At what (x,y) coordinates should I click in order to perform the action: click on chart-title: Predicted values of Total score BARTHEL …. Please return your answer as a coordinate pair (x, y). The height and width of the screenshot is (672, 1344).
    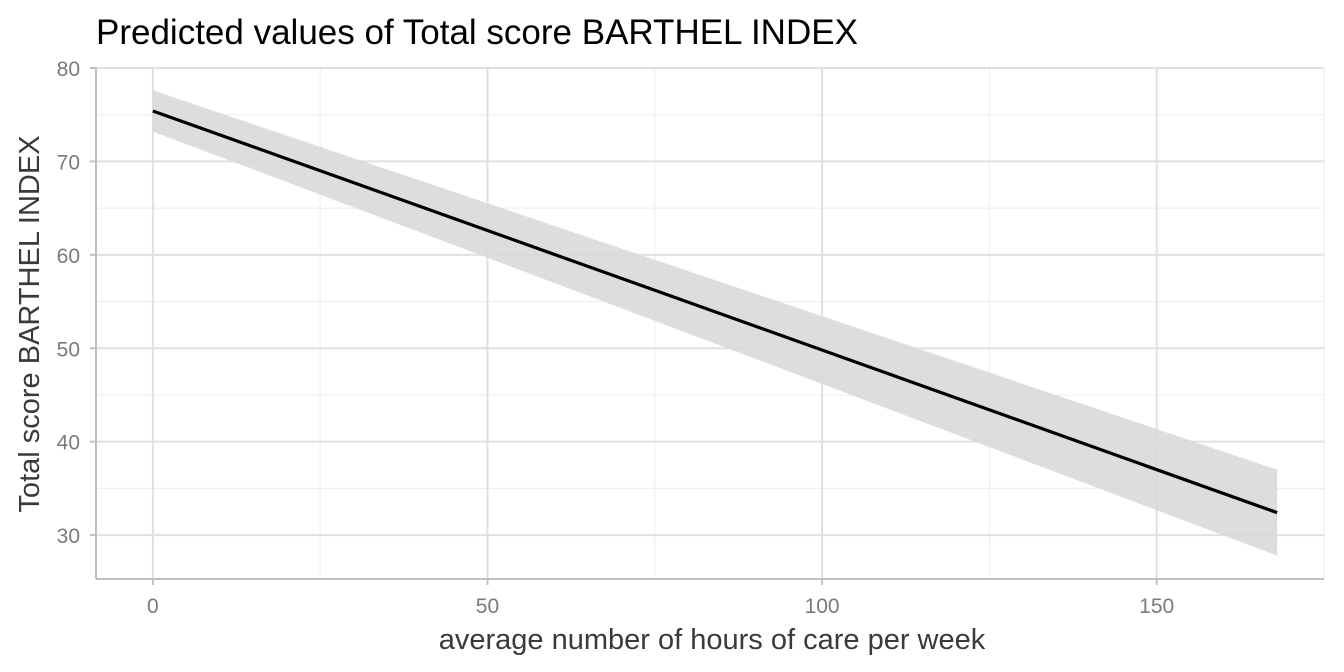
    Looking at the image, I should click on (477, 32).